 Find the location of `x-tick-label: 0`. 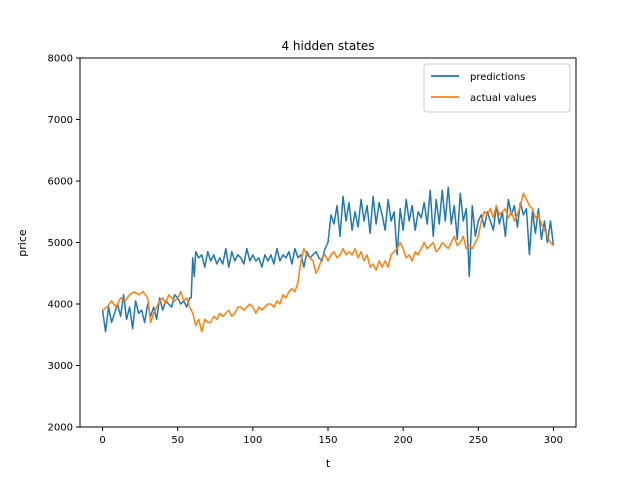

x-tick-label: 0 is located at coordinates (102, 440).